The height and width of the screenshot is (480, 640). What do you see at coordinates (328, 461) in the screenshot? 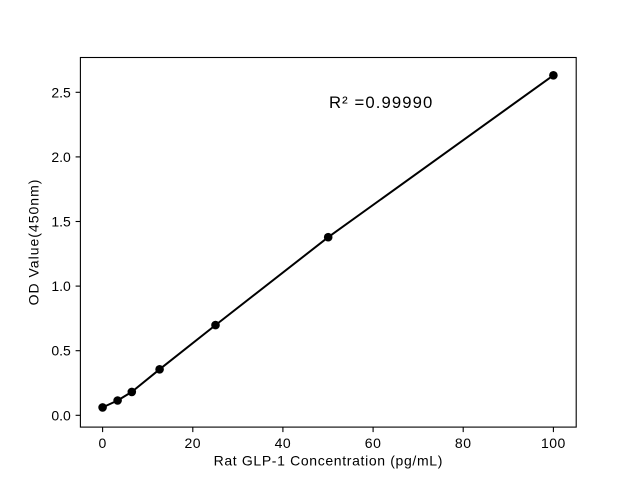
I see `svg-text:Rat GLP-1 Concentration (pg/mL: Rat GLP-1 Concentration (pg/mL)` at bounding box center [328, 461].